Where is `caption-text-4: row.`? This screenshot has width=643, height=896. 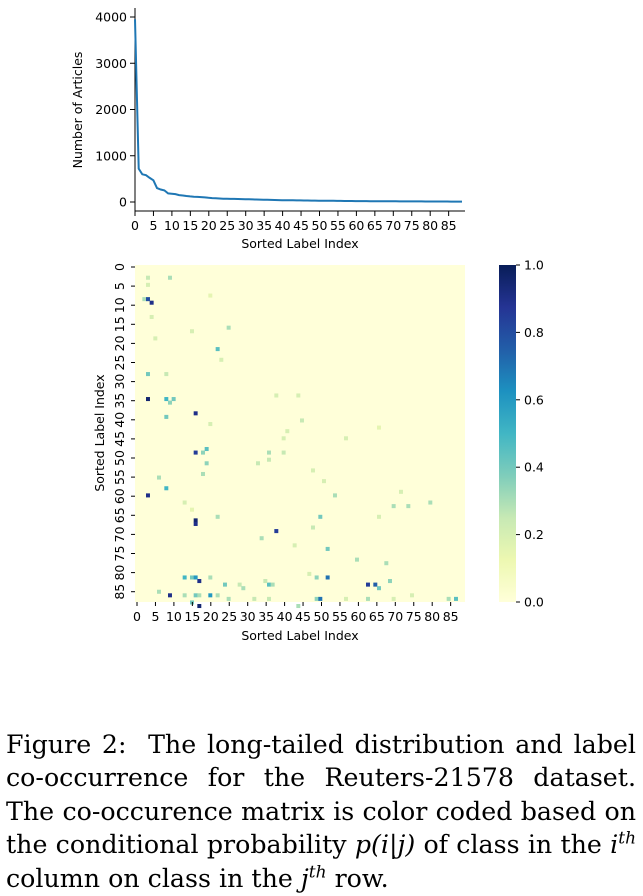
caption-text-4: row. is located at coordinates (361, 878).